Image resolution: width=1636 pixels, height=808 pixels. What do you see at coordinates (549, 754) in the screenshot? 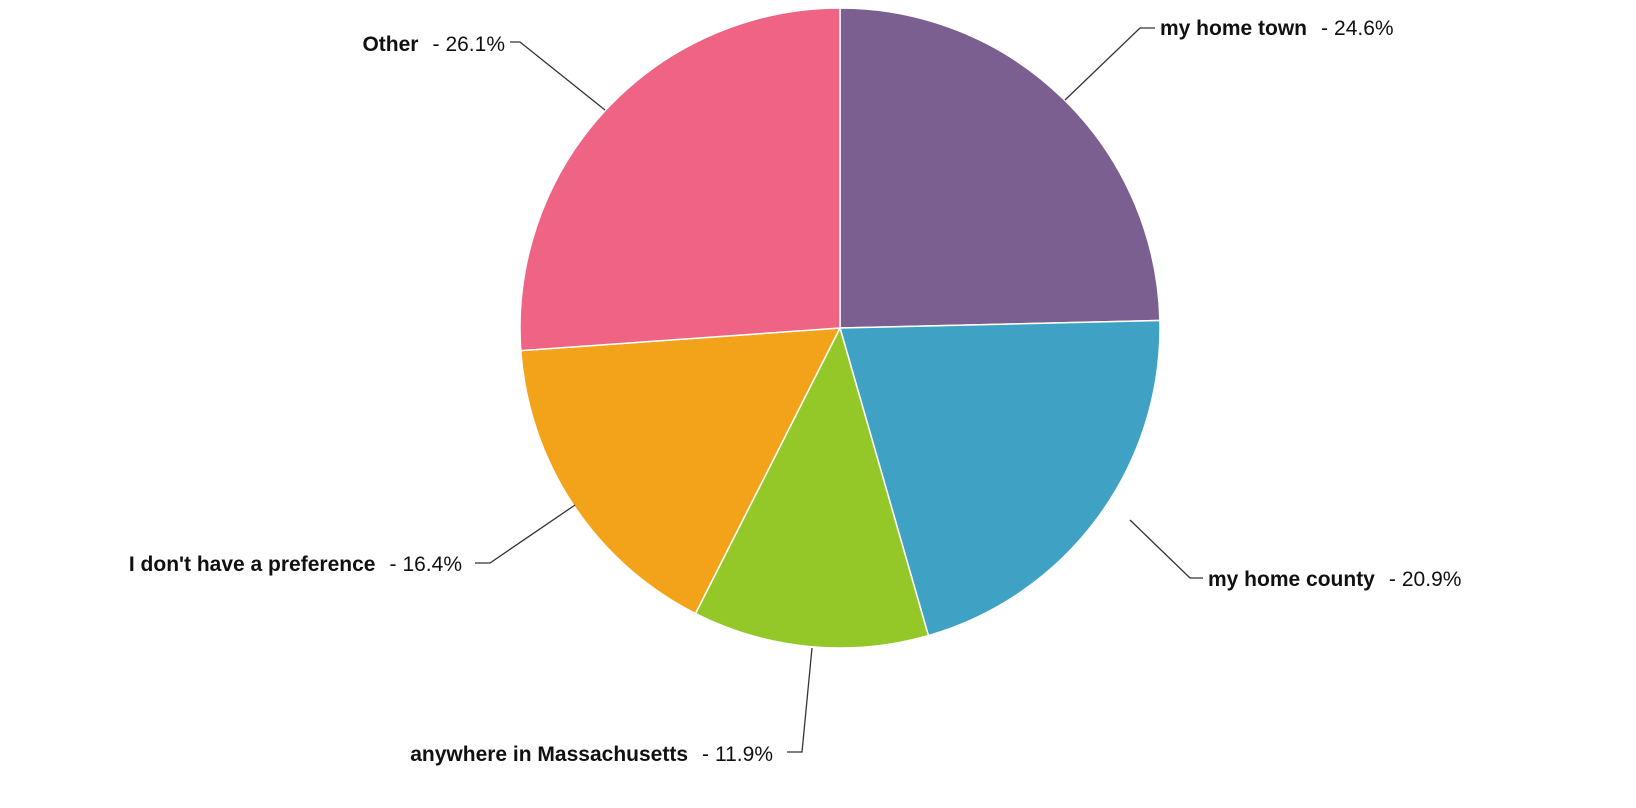
I see `category-name: anywhere in Massachusetts` at bounding box center [549, 754].